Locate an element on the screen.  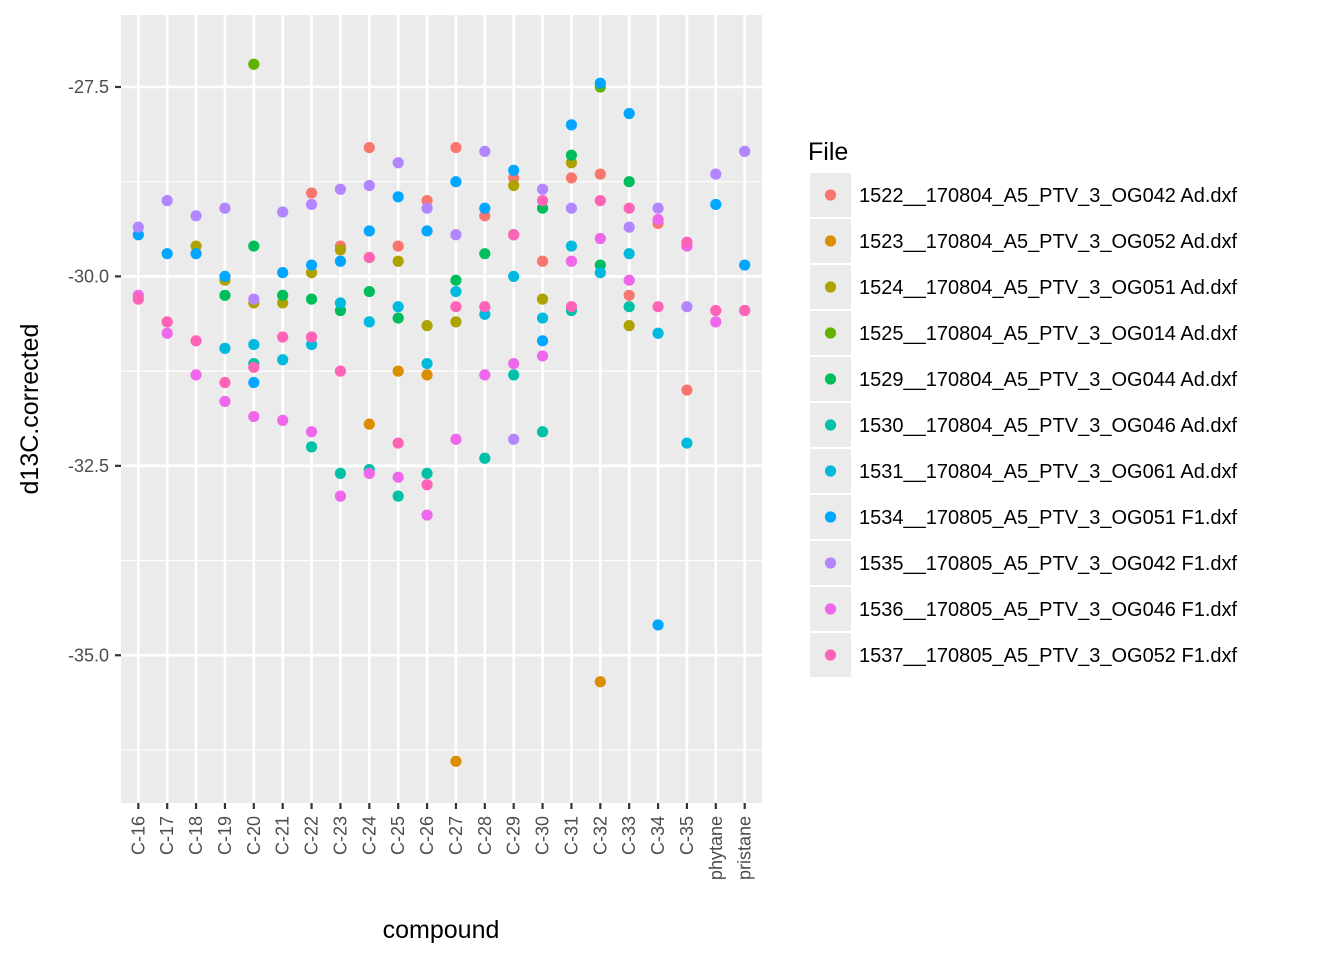
legend-label: 1524__170804_A5_PTV_3_OG051 Ad.dxf is located at coordinates (1048, 288).